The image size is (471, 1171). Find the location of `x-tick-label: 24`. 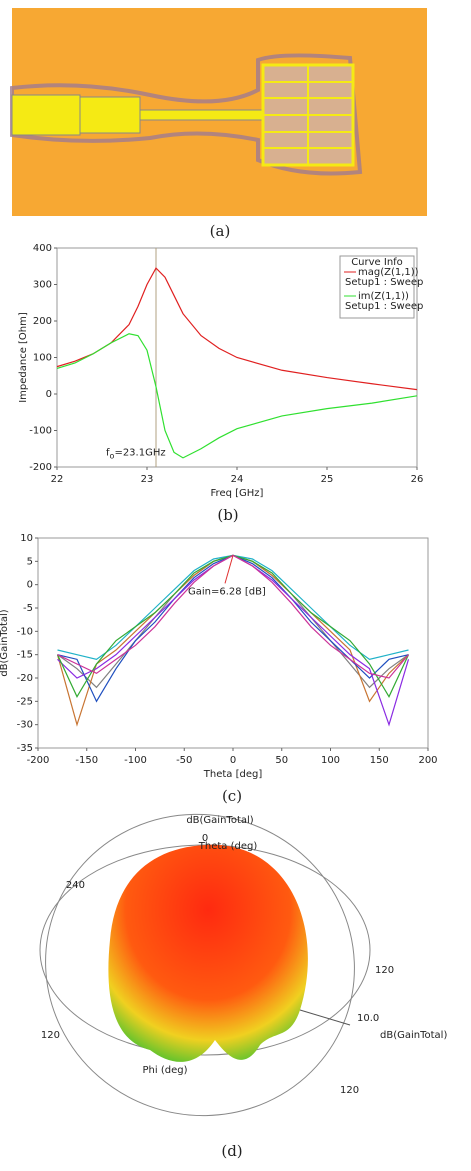

x-tick-label: 24 is located at coordinates (237, 479).